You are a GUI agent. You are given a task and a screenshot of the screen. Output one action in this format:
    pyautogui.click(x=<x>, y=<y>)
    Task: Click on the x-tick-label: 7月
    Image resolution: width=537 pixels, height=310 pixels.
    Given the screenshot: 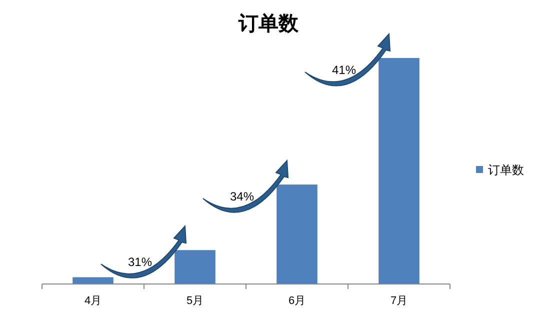 What is the action you would take?
    pyautogui.click(x=399, y=301)
    